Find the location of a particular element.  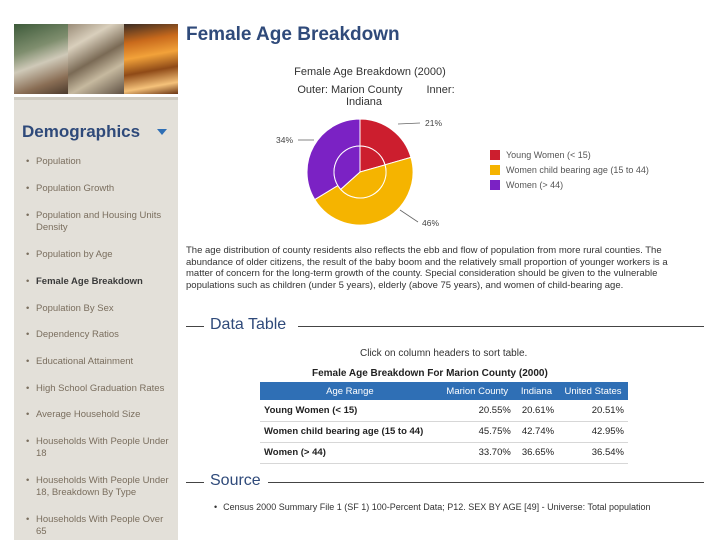

table-row: Women (> 44) 33.70% 36.65% 36.54% is located at coordinates (444, 453).